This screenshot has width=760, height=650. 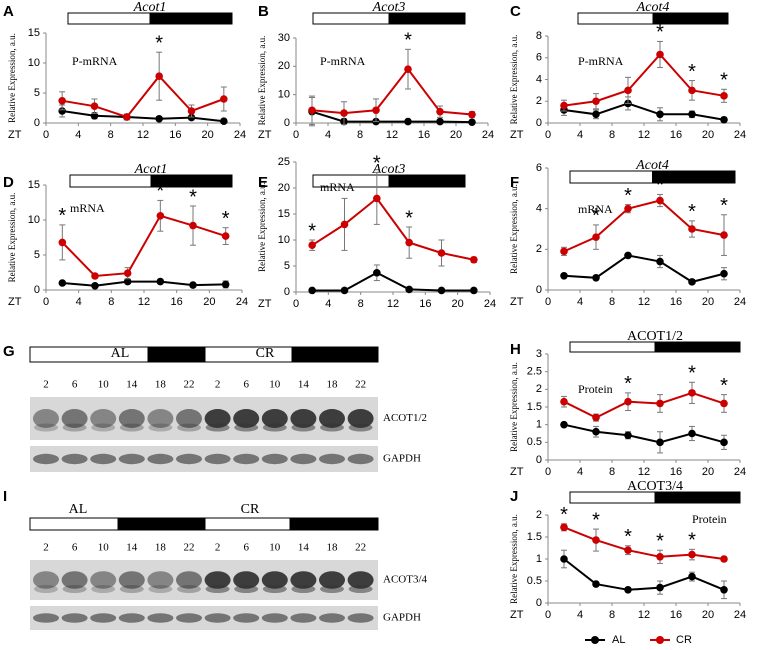 I want to click on panel-letter: I, so click(x=5, y=496).